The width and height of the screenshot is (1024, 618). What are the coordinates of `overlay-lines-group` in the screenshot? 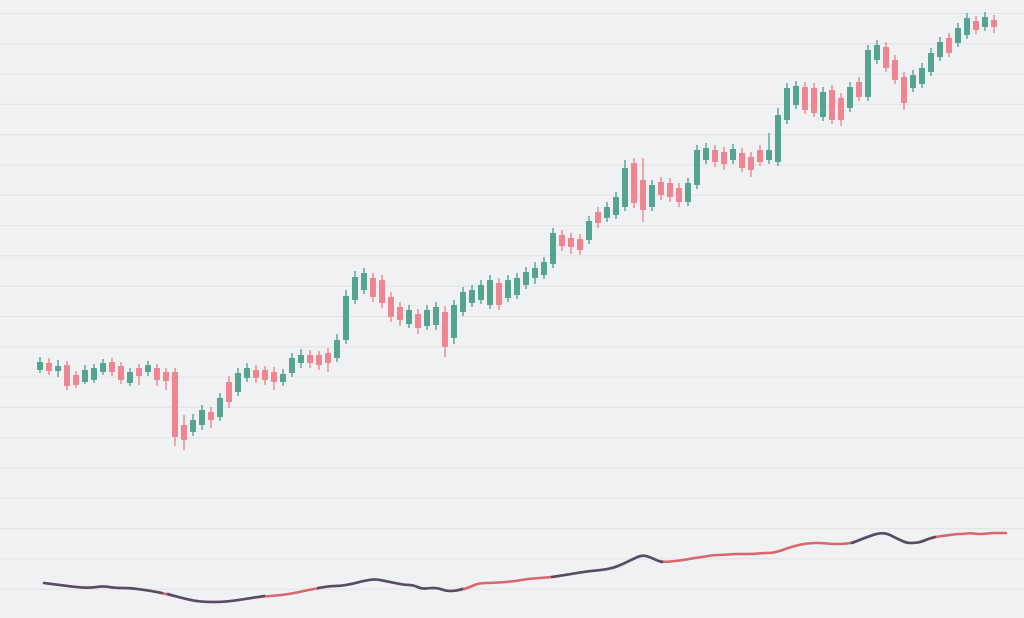 It's located at (525, 567).